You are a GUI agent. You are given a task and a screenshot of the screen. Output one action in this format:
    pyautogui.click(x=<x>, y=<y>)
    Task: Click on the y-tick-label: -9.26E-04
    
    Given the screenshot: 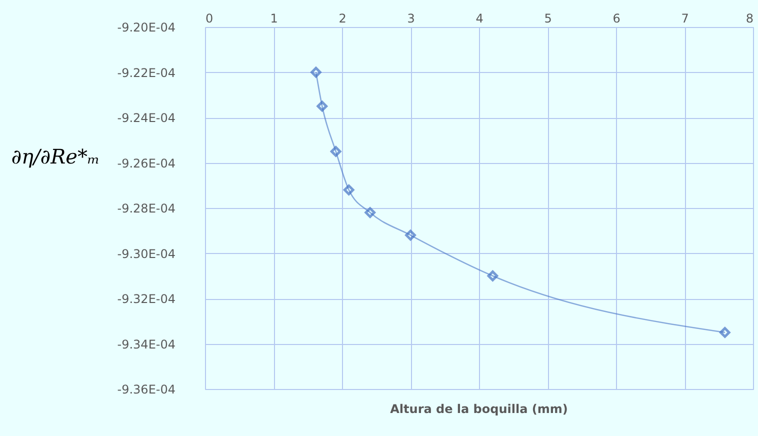 What is the action you would take?
    pyautogui.click(x=146, y=163)
    